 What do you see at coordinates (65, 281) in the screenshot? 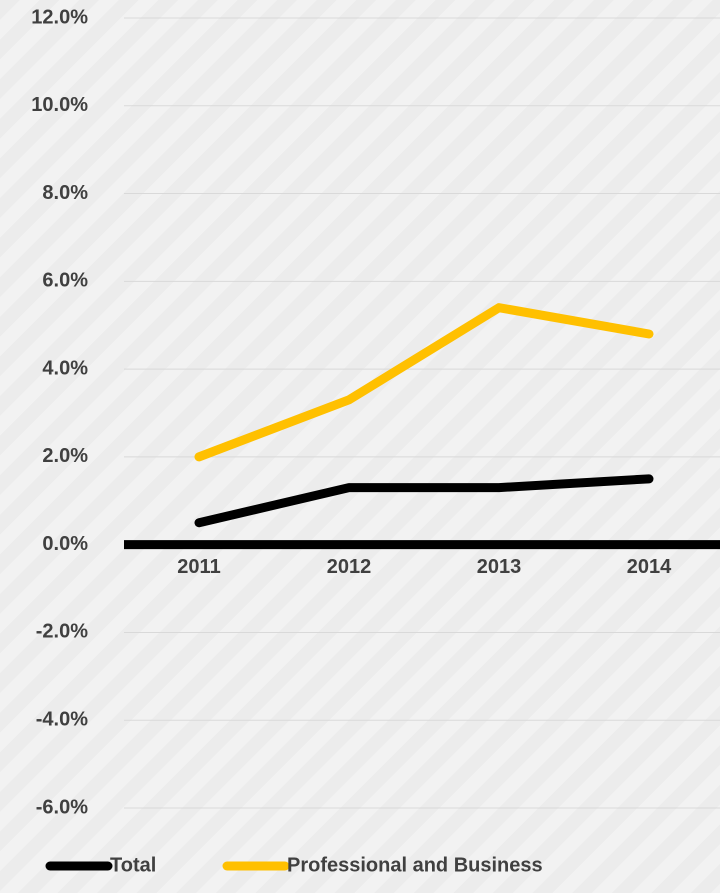
I see `y-tick-label: 6.0%` at bounding box center [65, 281].